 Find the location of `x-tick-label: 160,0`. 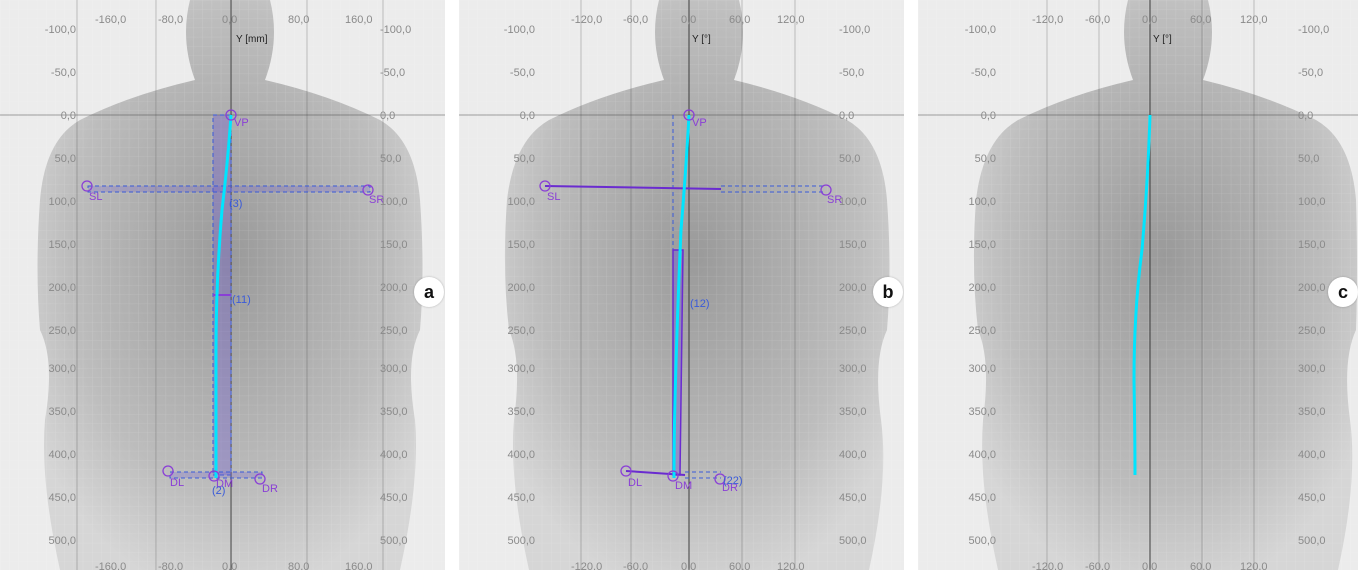

x-tick-label: 160,0 is located at coordinates (359, 565).